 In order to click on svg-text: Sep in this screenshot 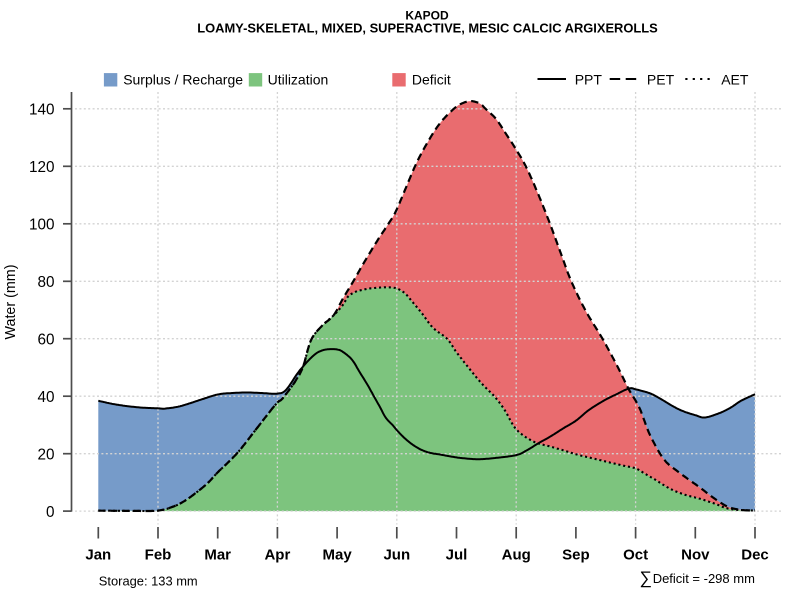, I will do `click(576, 555)`.